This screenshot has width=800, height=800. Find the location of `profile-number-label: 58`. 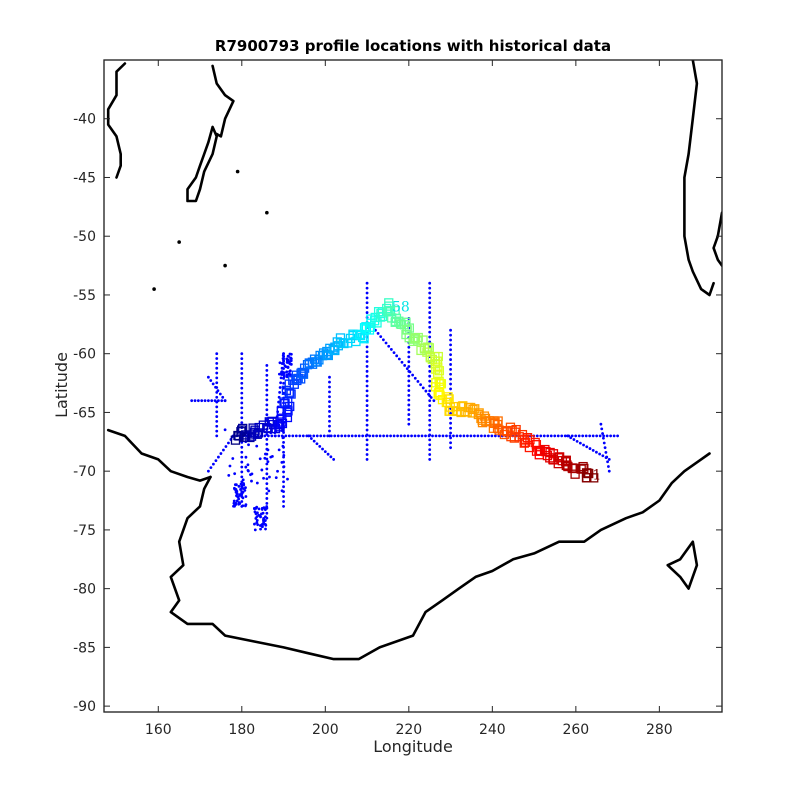

profile-number-label: 58 is located at coordinates (401, 308).